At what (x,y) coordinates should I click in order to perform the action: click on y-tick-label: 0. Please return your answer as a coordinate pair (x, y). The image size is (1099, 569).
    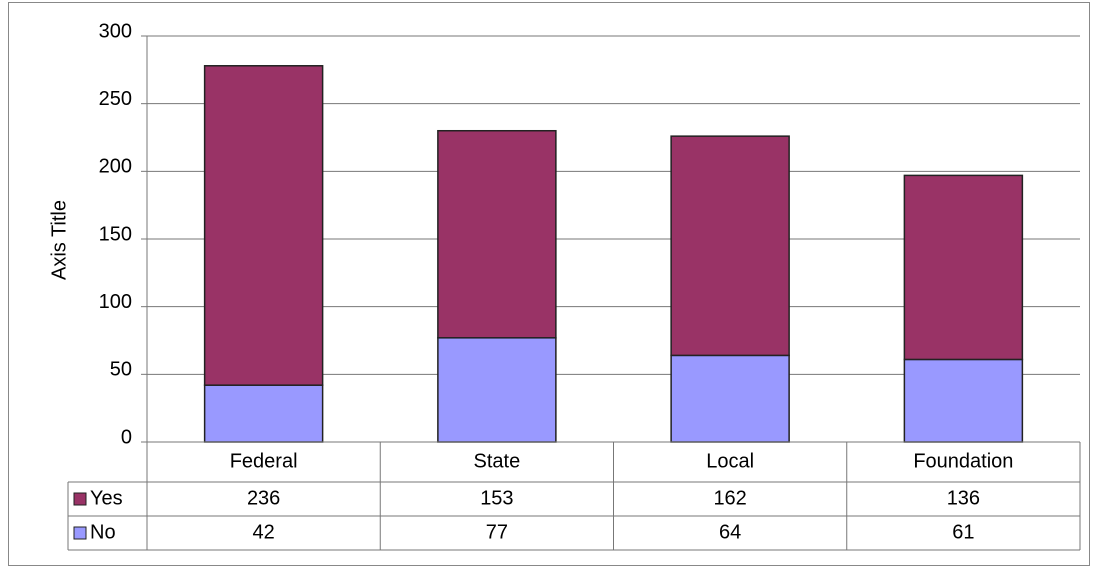
    Looking at the image, I should click on (126, 437).